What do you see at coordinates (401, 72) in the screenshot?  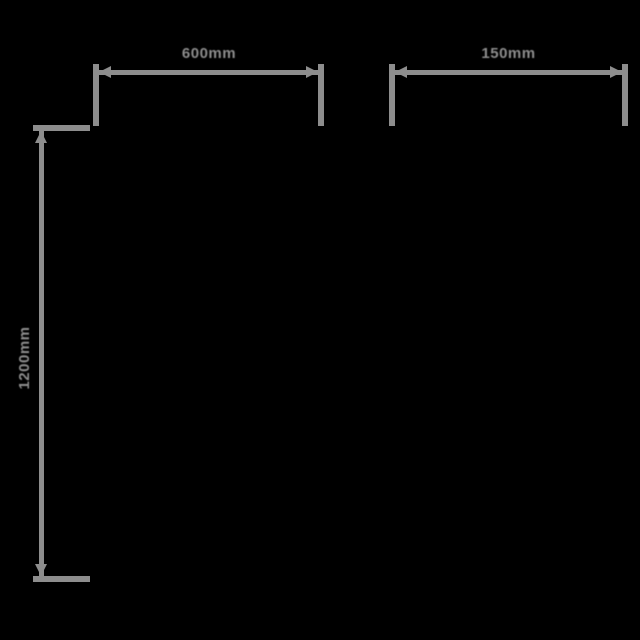 I see `side-depth-left-arrowhead-icon` at bounding box center [401, 72].